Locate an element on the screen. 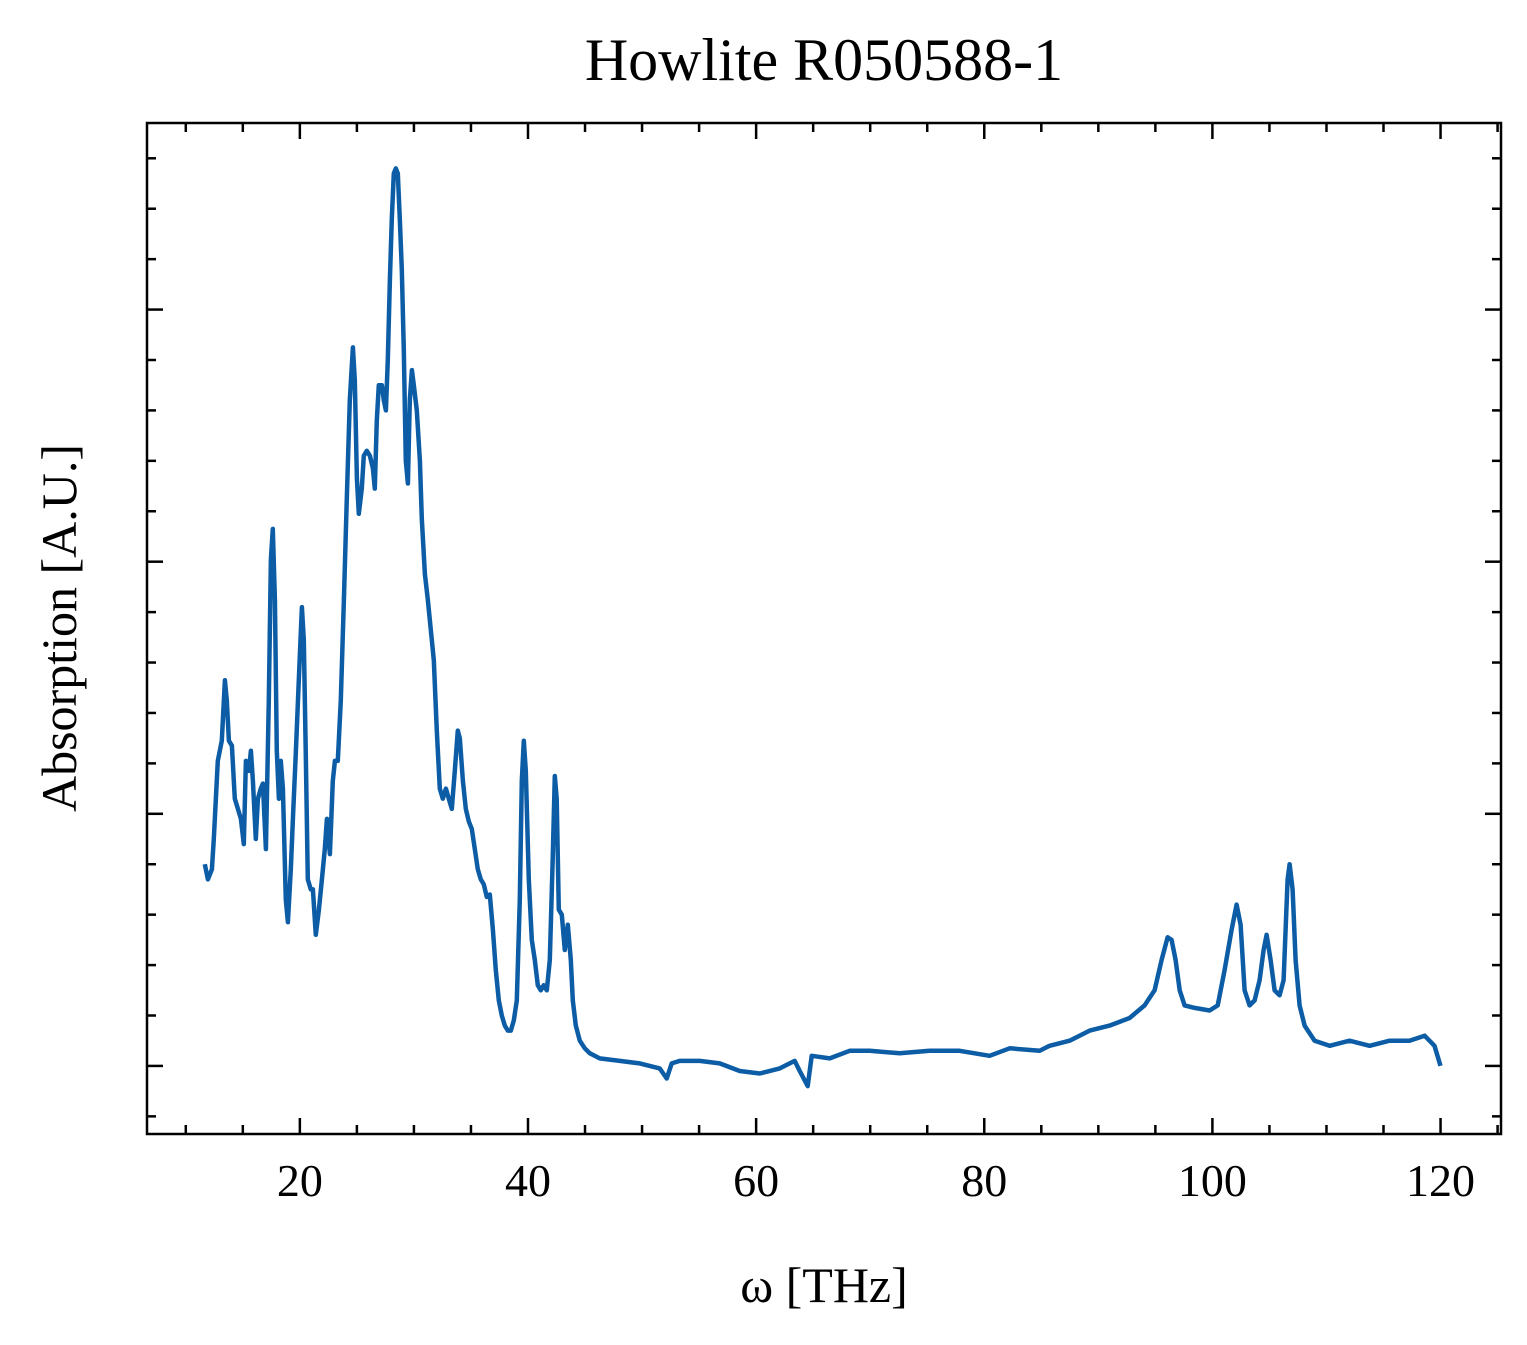 The width and height of the screenshot is (1527, 1345). x-tick-label: 80 is located at coordinates (984, 1180).